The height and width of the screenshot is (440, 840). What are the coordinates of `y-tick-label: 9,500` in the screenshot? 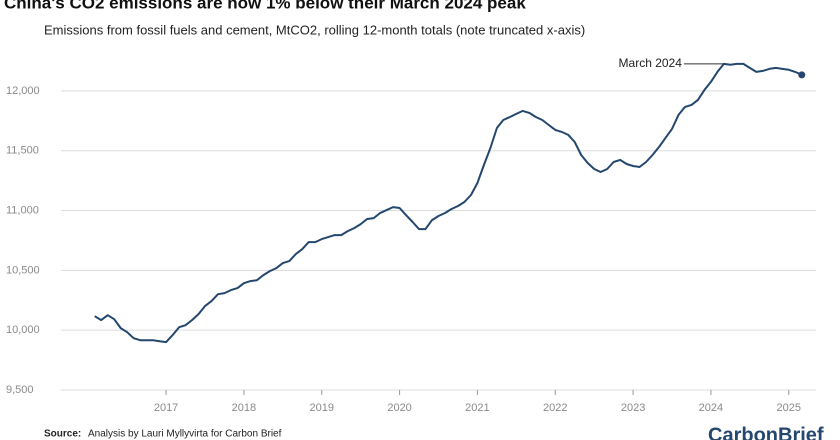 It's located at (20, 390).